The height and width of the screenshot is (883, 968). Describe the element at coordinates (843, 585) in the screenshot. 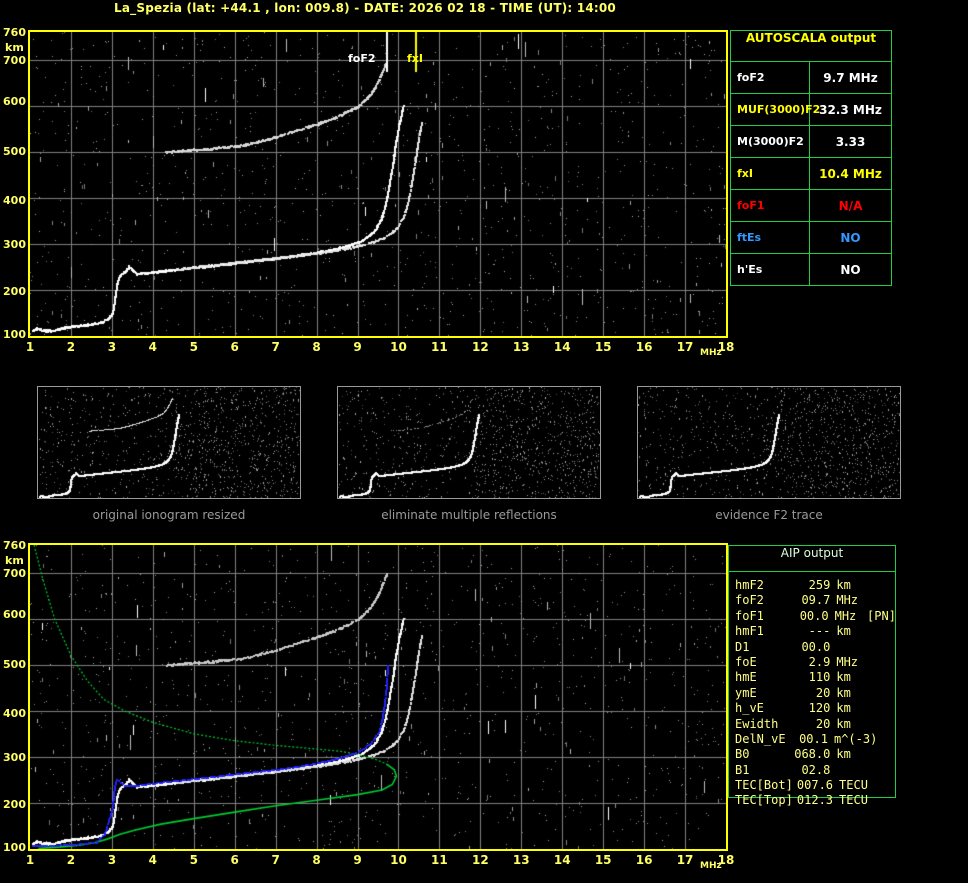

I see `aip-unit-hmF2: km` at that location.